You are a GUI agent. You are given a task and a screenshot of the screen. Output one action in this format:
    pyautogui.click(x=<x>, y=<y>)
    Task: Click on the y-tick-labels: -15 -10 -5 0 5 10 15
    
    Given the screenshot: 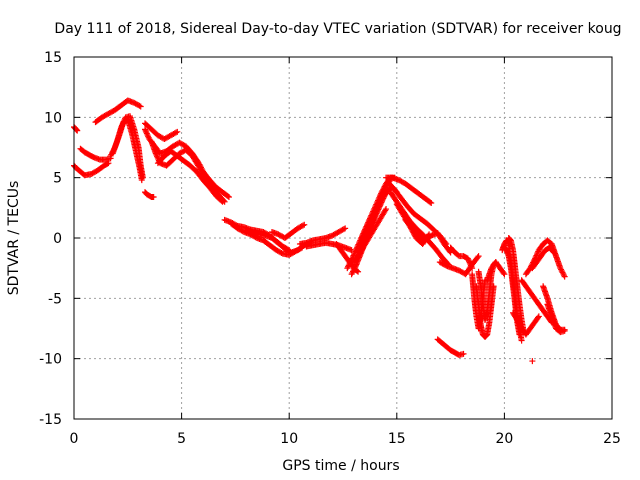 What is the action you would take?
    pyautogui.click(x=50, y=239)
    